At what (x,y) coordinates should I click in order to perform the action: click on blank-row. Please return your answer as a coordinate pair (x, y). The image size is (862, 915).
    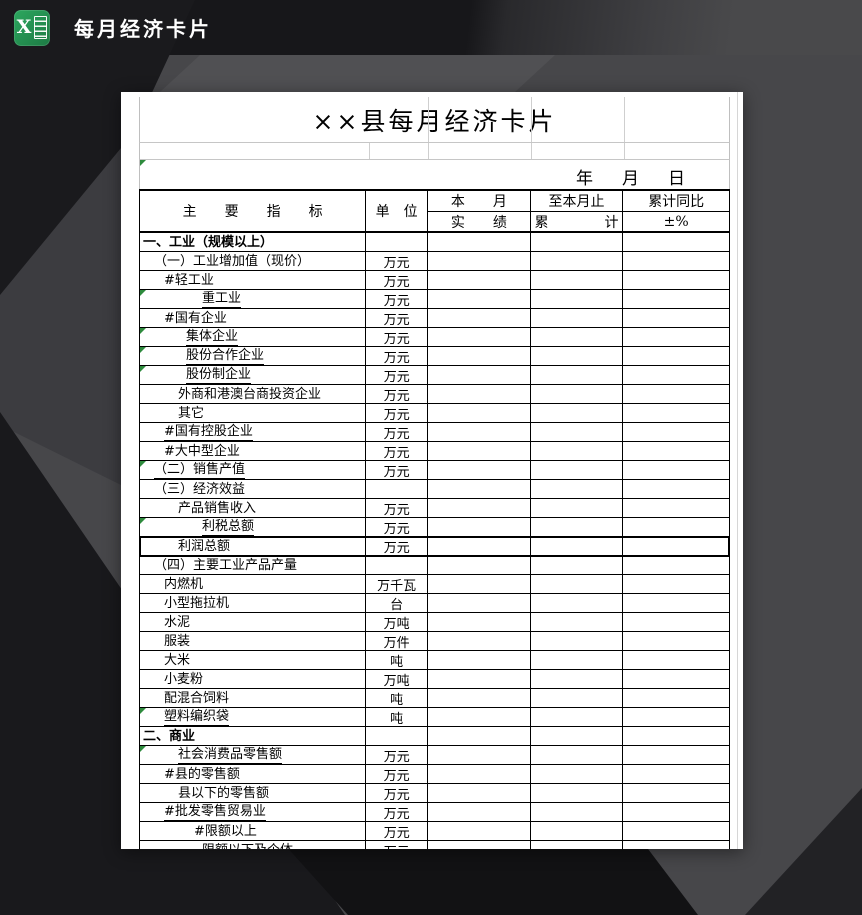
    Looking at the image, I should click on (434, 151).